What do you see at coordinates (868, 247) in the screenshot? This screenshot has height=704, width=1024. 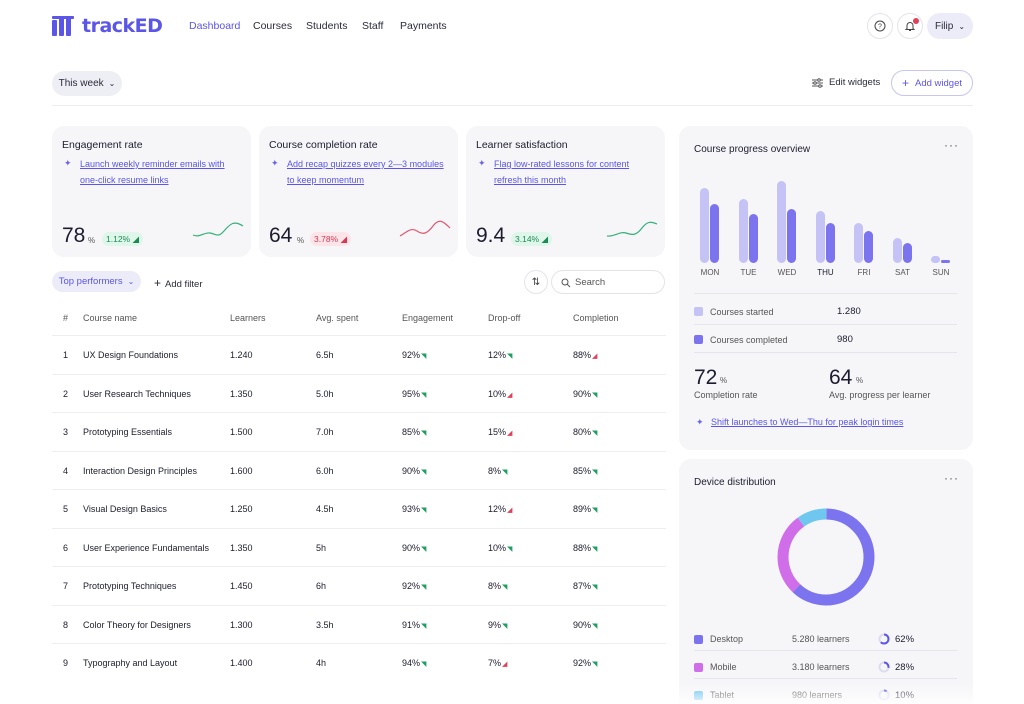 I see `bar-completed-fri` at bounding box center [868, 247].